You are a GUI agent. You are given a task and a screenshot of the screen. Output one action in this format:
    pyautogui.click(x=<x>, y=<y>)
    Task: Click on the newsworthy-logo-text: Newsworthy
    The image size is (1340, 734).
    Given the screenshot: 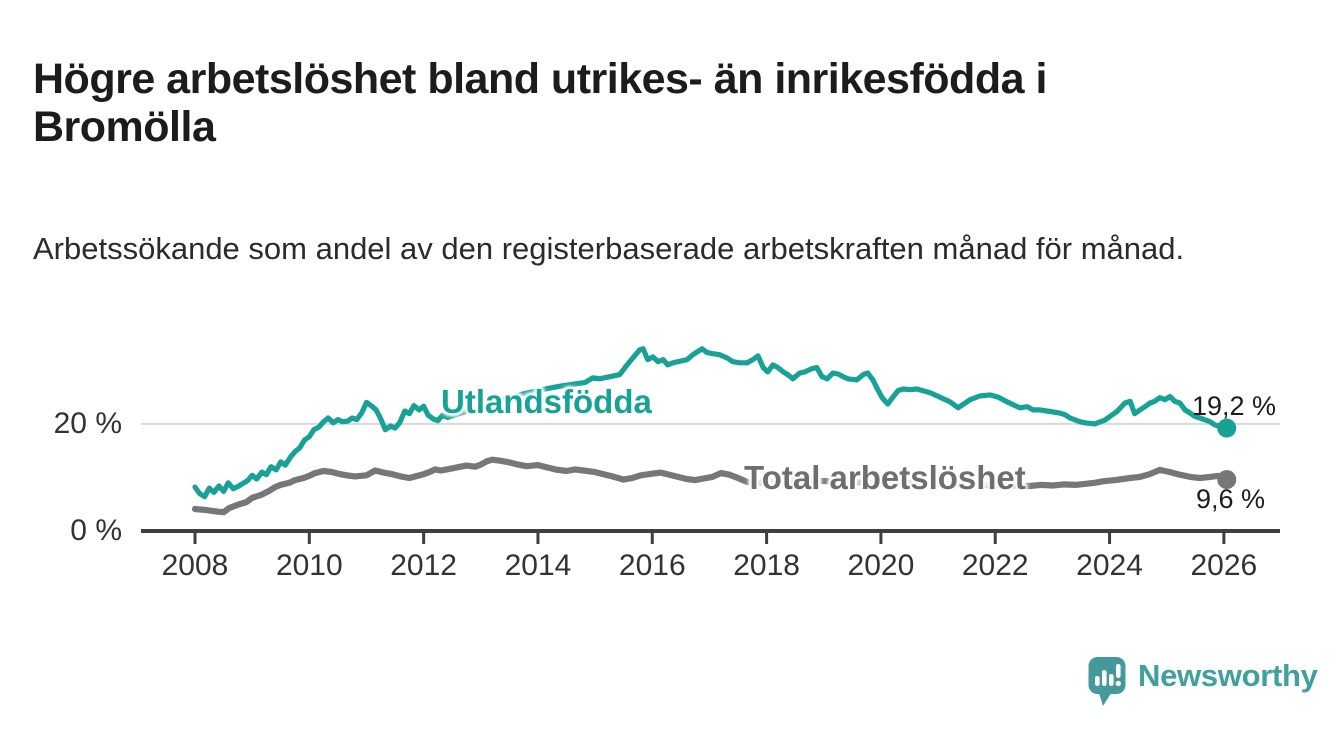 What is the action you would take?
    pyautogui.click(x=1228, y=675)
    